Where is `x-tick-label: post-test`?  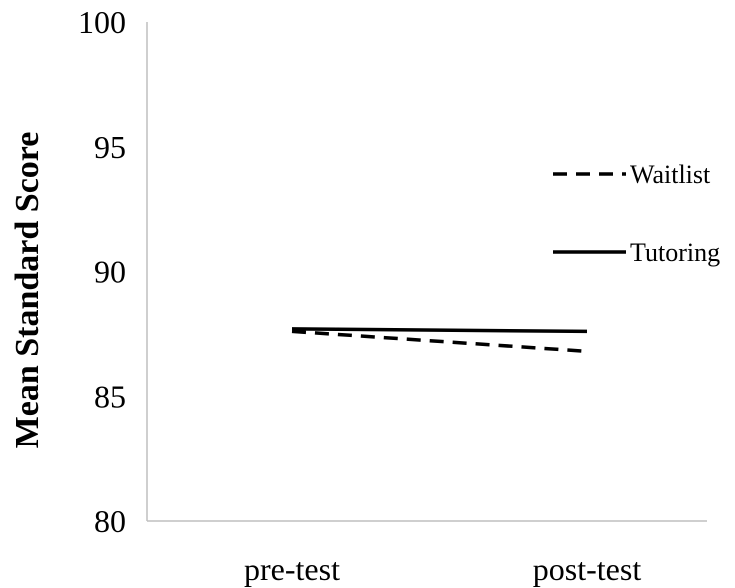
x-tick-label: post-test is located at coordinates (587, 569).